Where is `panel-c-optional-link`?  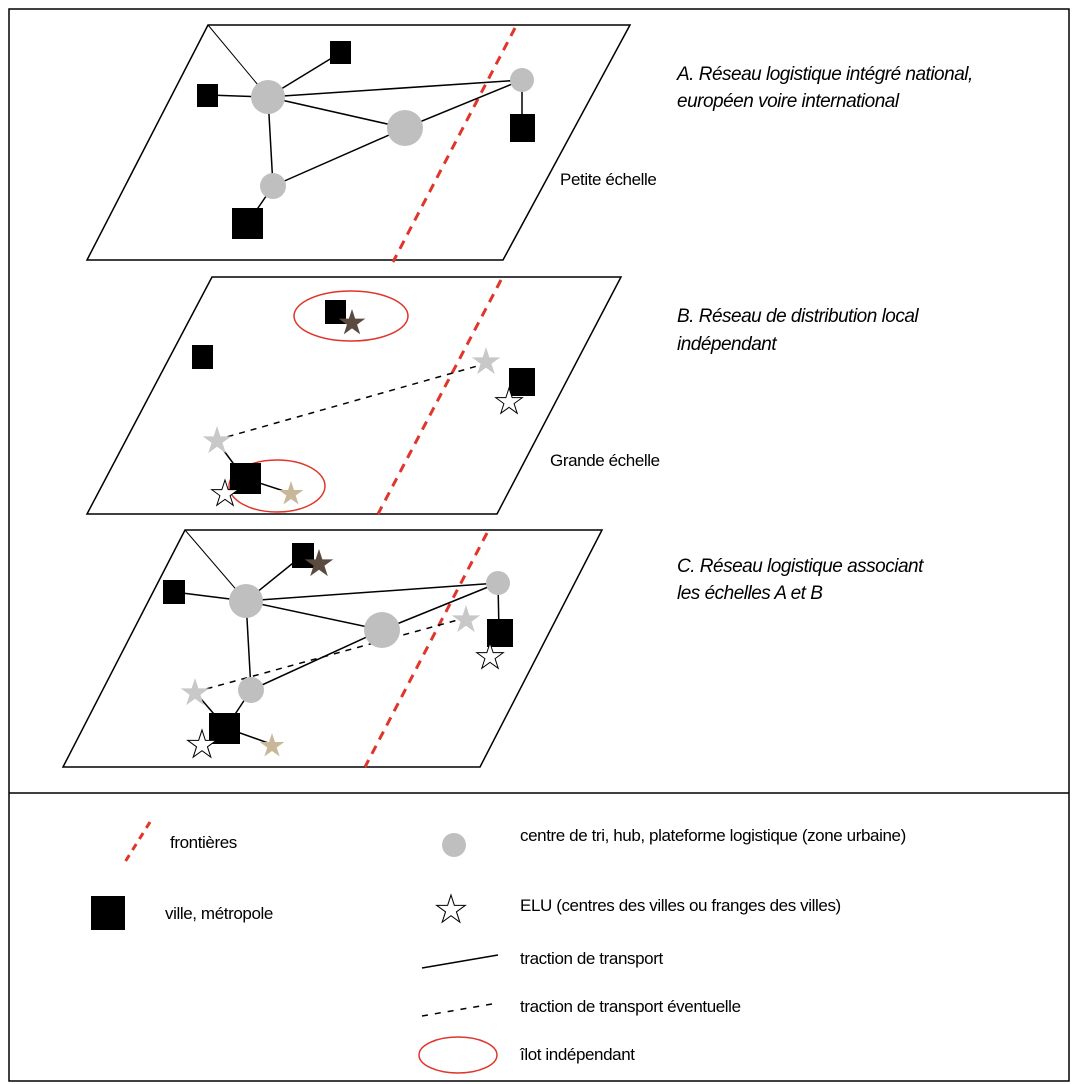 panel-c-optional-link is located at coordinates (330, 655).